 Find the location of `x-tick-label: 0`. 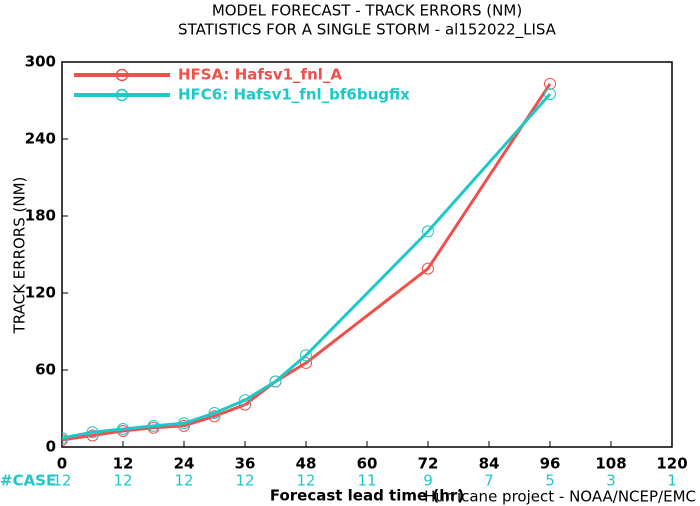

x-tick-label: 0 is located at coordinates (62, 464).